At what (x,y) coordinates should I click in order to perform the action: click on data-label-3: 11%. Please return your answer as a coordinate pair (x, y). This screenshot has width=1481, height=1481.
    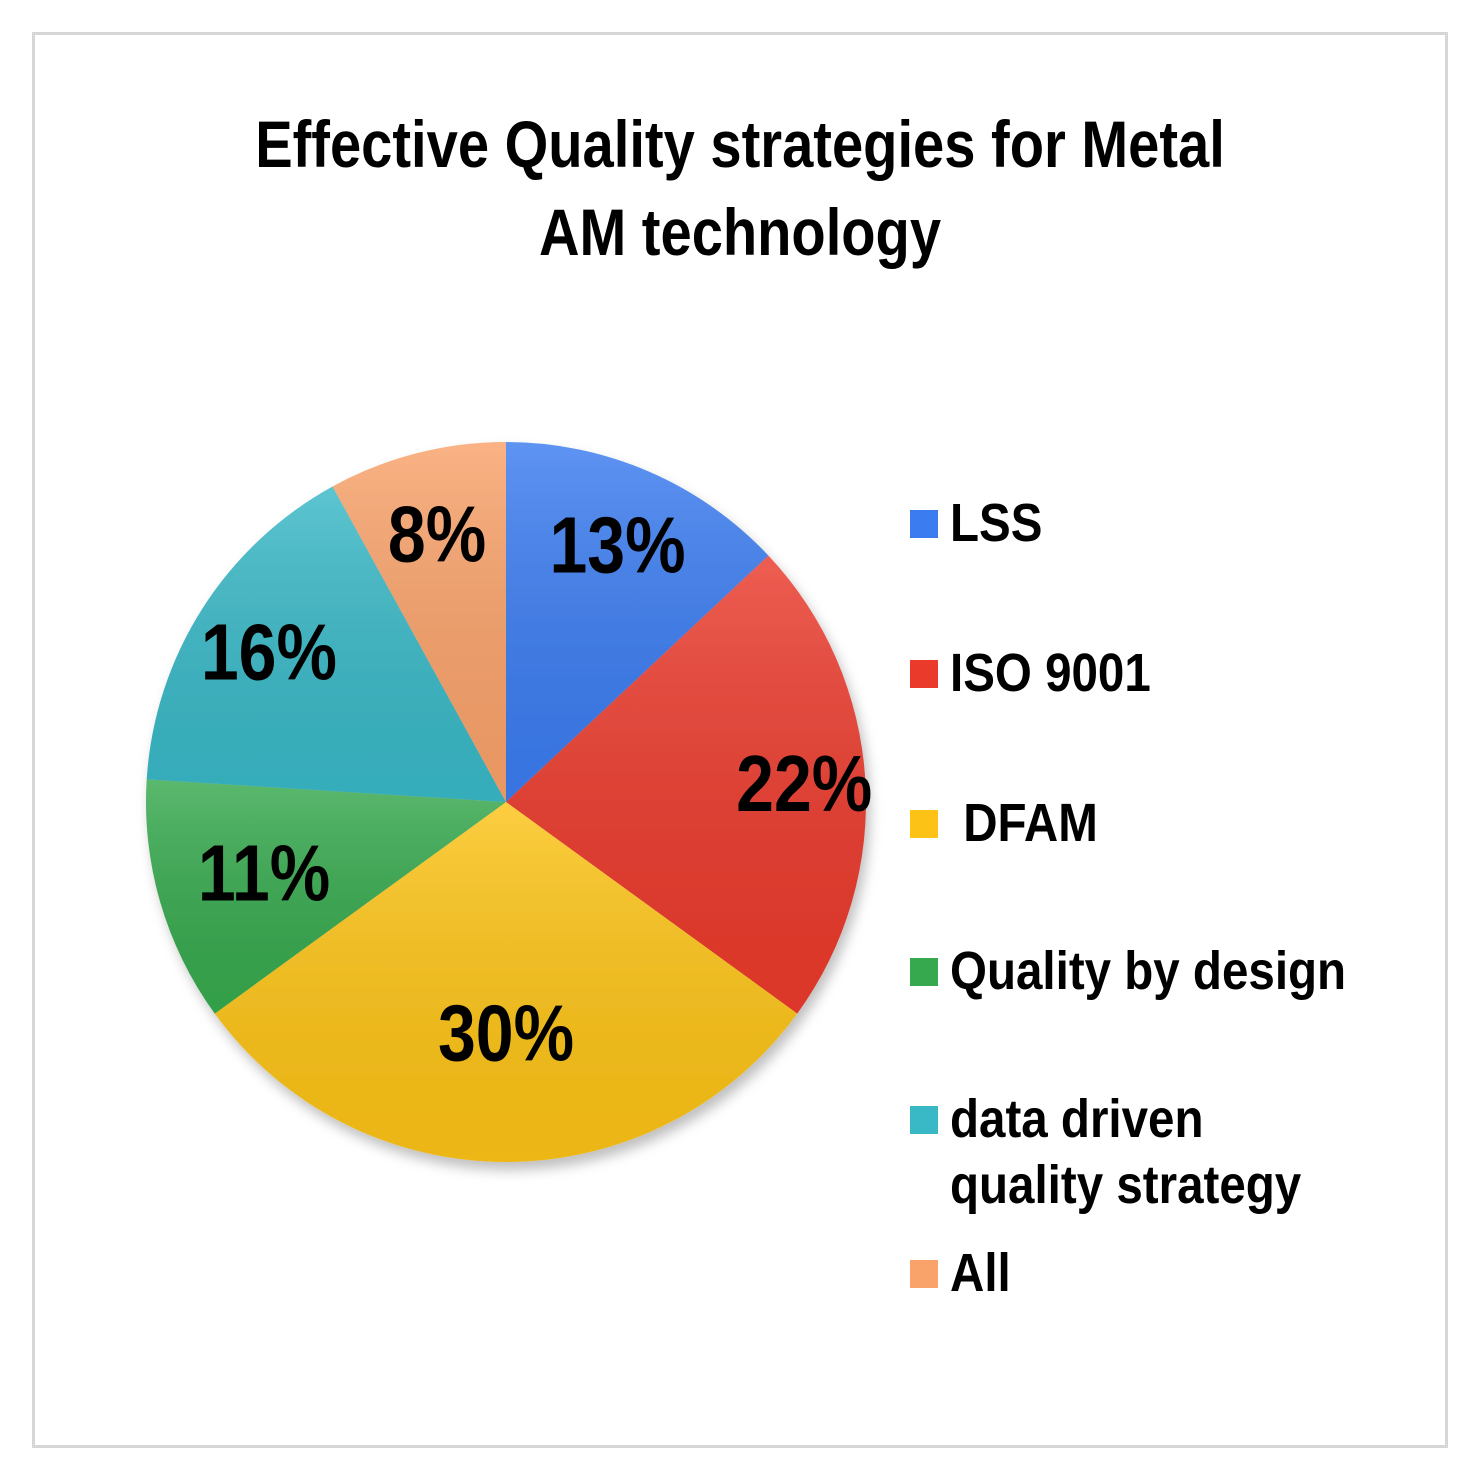
    Looking at the image, I should click on (264, 872).